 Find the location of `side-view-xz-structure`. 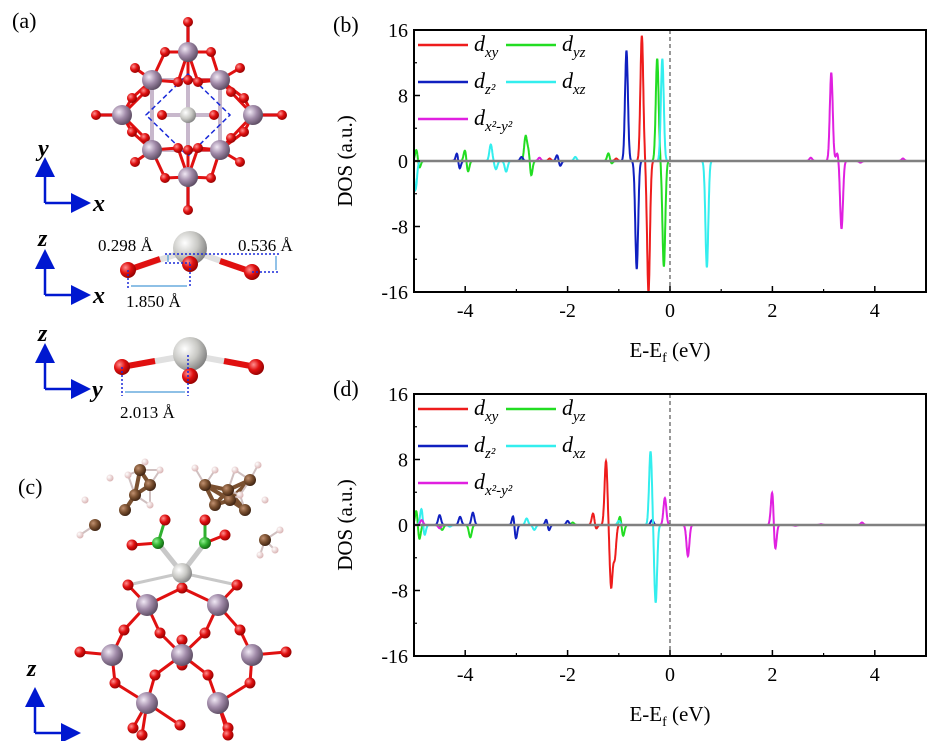

side-view-xz-structure is located at coordinates (200, 259).